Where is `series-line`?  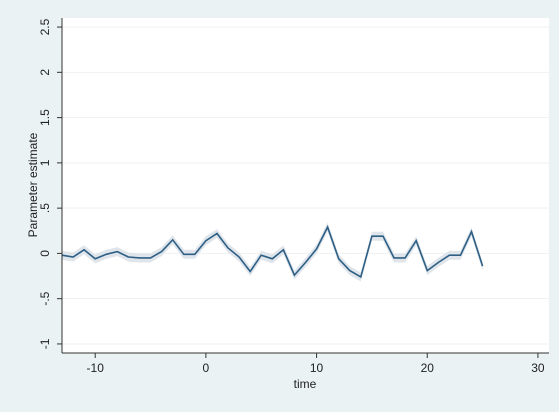 series-line is located at coordinates (272, 252).